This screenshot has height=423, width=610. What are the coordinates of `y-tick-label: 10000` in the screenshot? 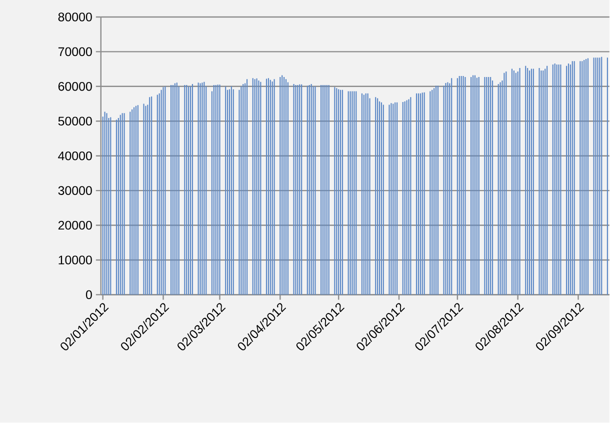 It's located at (75, 260).